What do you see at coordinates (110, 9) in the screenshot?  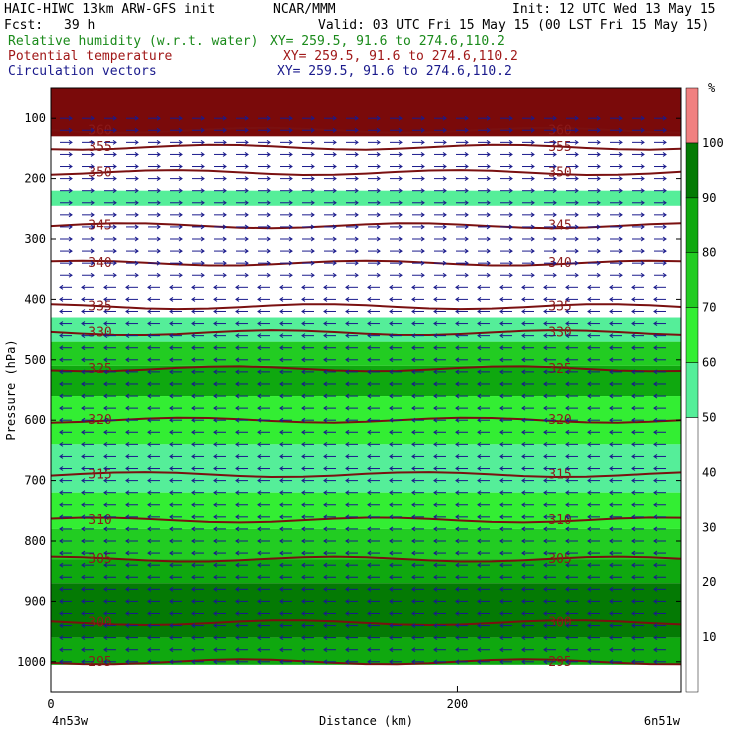 I see `model-title: HAIC-HIWC 13km ARW-GFS init` at bounding box center [110, 9].